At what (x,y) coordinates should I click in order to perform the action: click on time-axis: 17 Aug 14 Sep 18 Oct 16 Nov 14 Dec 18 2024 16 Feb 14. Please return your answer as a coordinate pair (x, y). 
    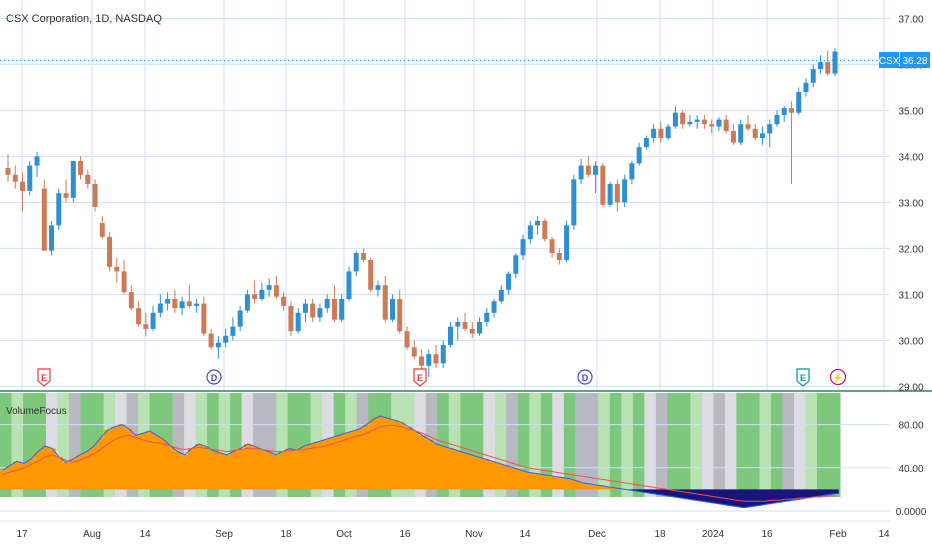
    Looking at the image, I should click on (453, 534).